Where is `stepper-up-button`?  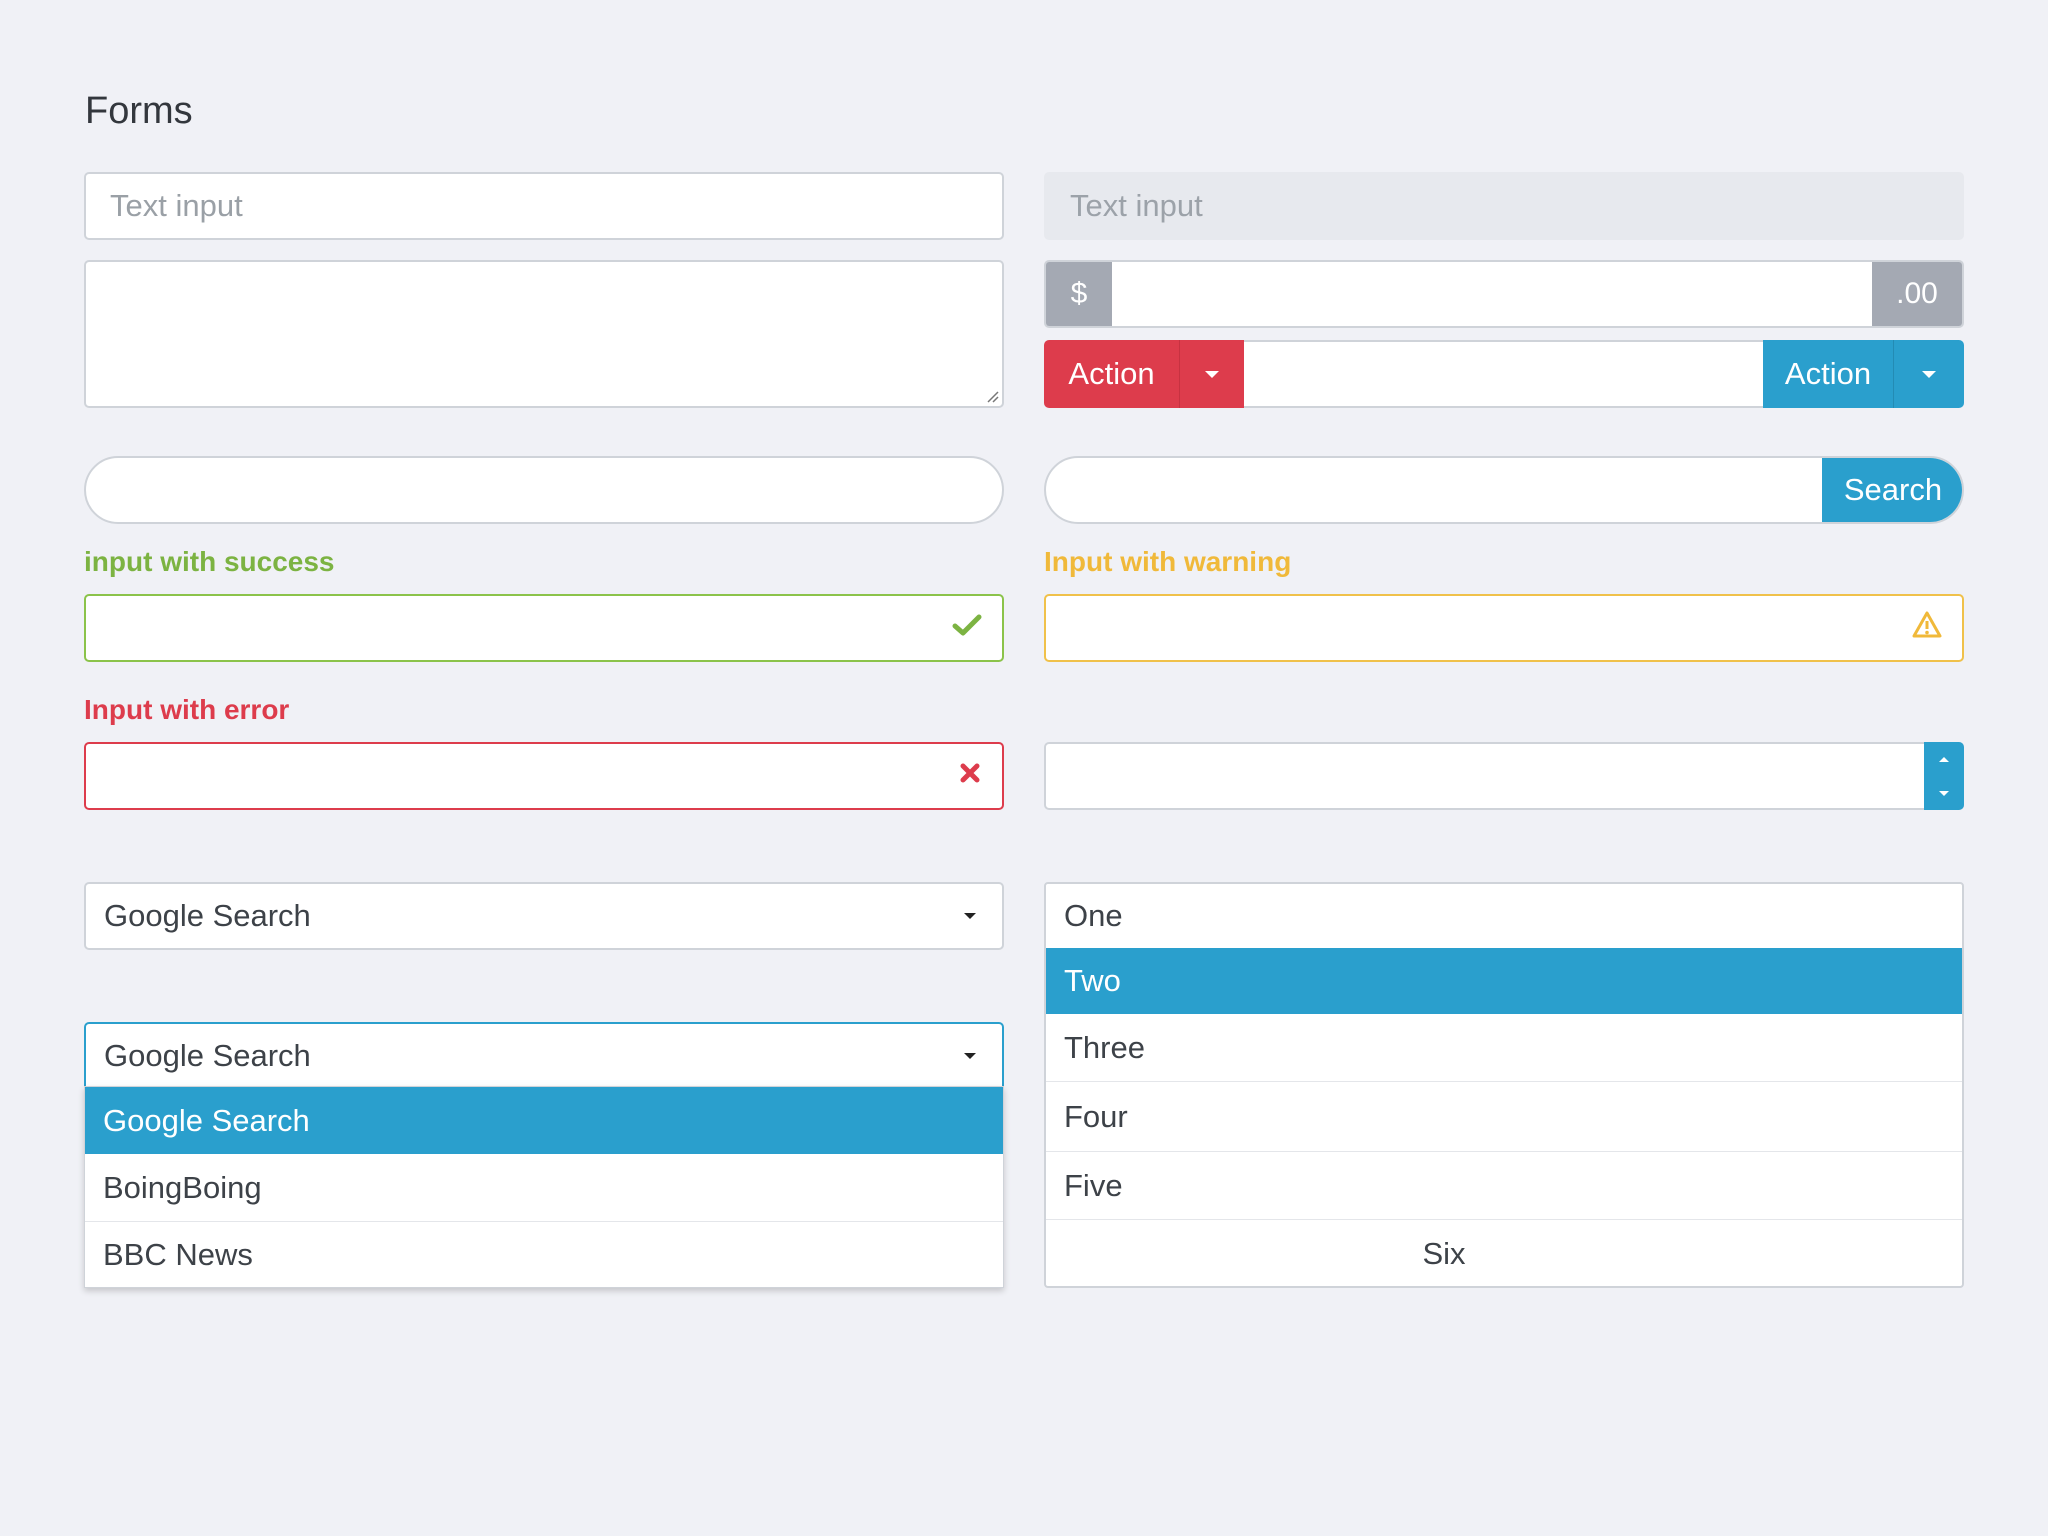
stepper-up-button is located at coordinates (1944, 759).